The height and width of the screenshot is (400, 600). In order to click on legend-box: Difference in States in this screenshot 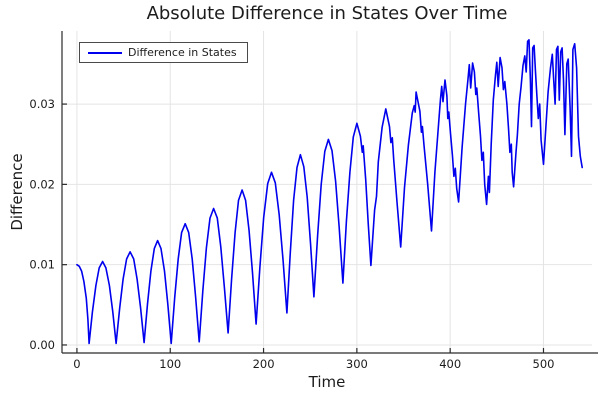, I will do `click(163, 52)`.